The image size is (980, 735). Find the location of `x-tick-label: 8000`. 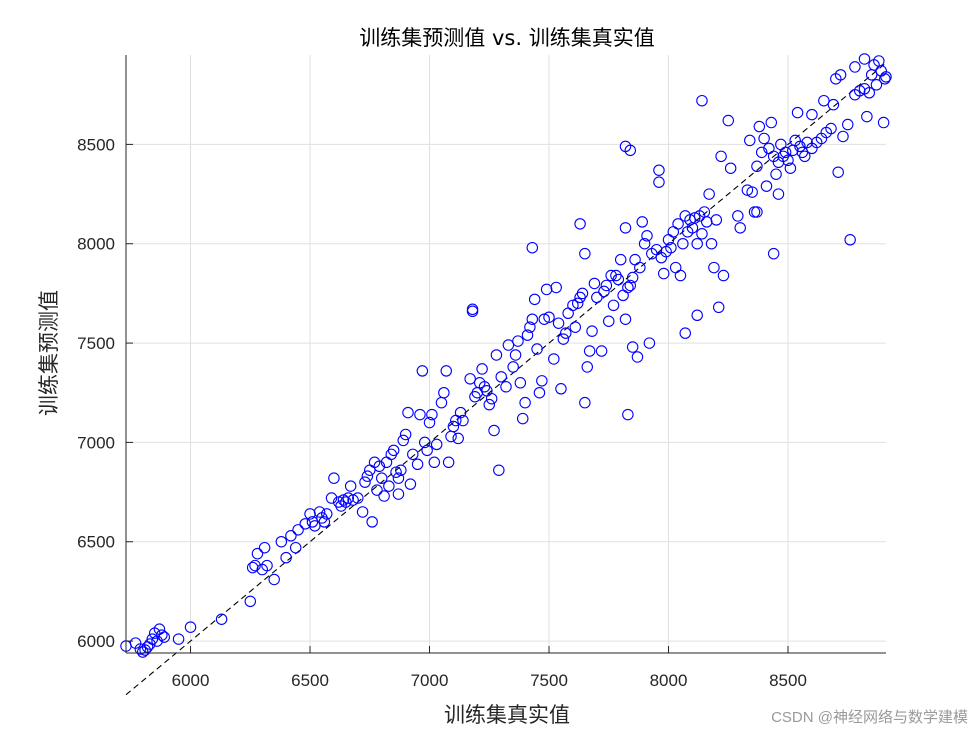

x-tick-label: 8000 is located at coordinates (669, 680).